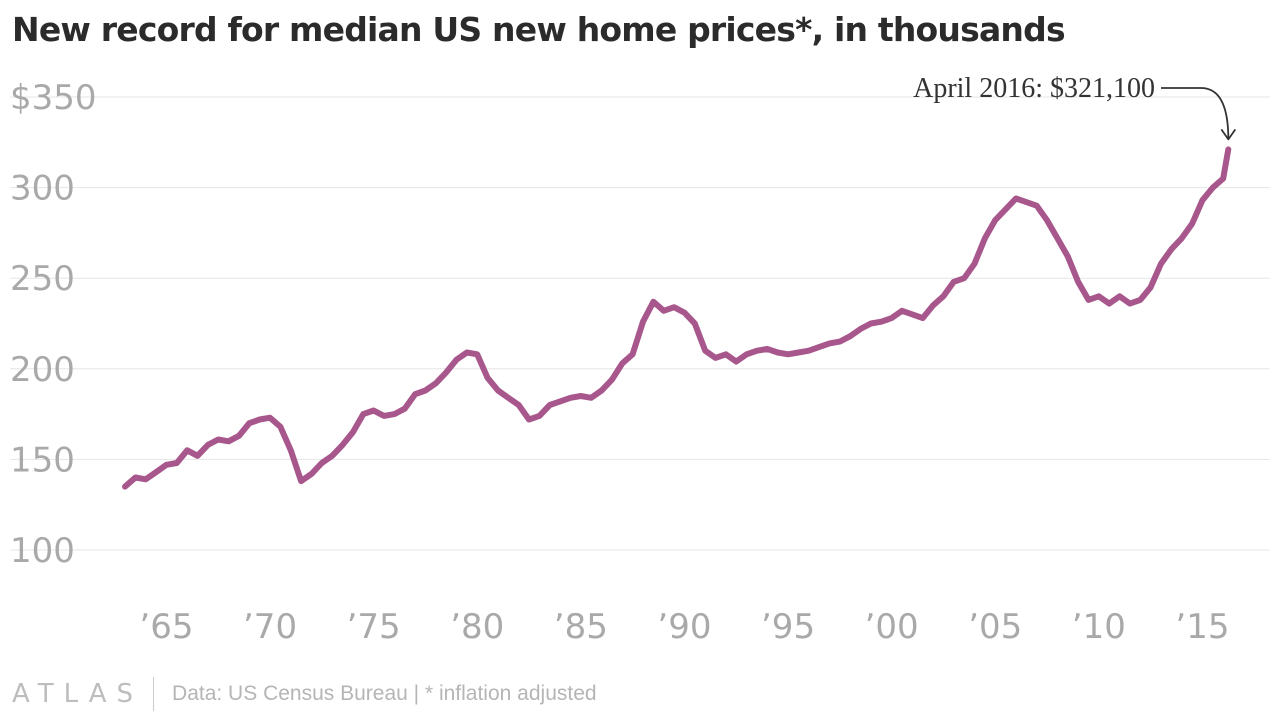  What do you see at coordinates (477, 627) in the screenshot?
I see `x-tick-label: ’80` at bounding box center [477, 627].